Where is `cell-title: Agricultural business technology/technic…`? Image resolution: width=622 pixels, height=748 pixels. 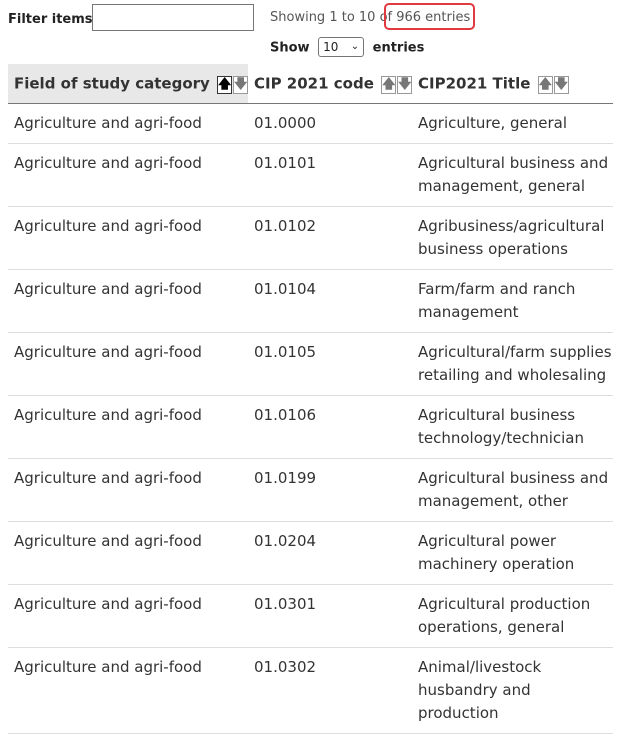
cell-title: Agricultural business technology/technic… is located at coordinates (512, 427).